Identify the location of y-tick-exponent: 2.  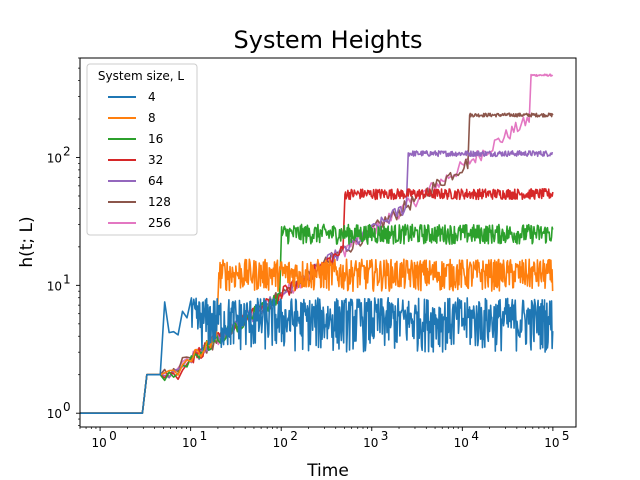
(67, 151).